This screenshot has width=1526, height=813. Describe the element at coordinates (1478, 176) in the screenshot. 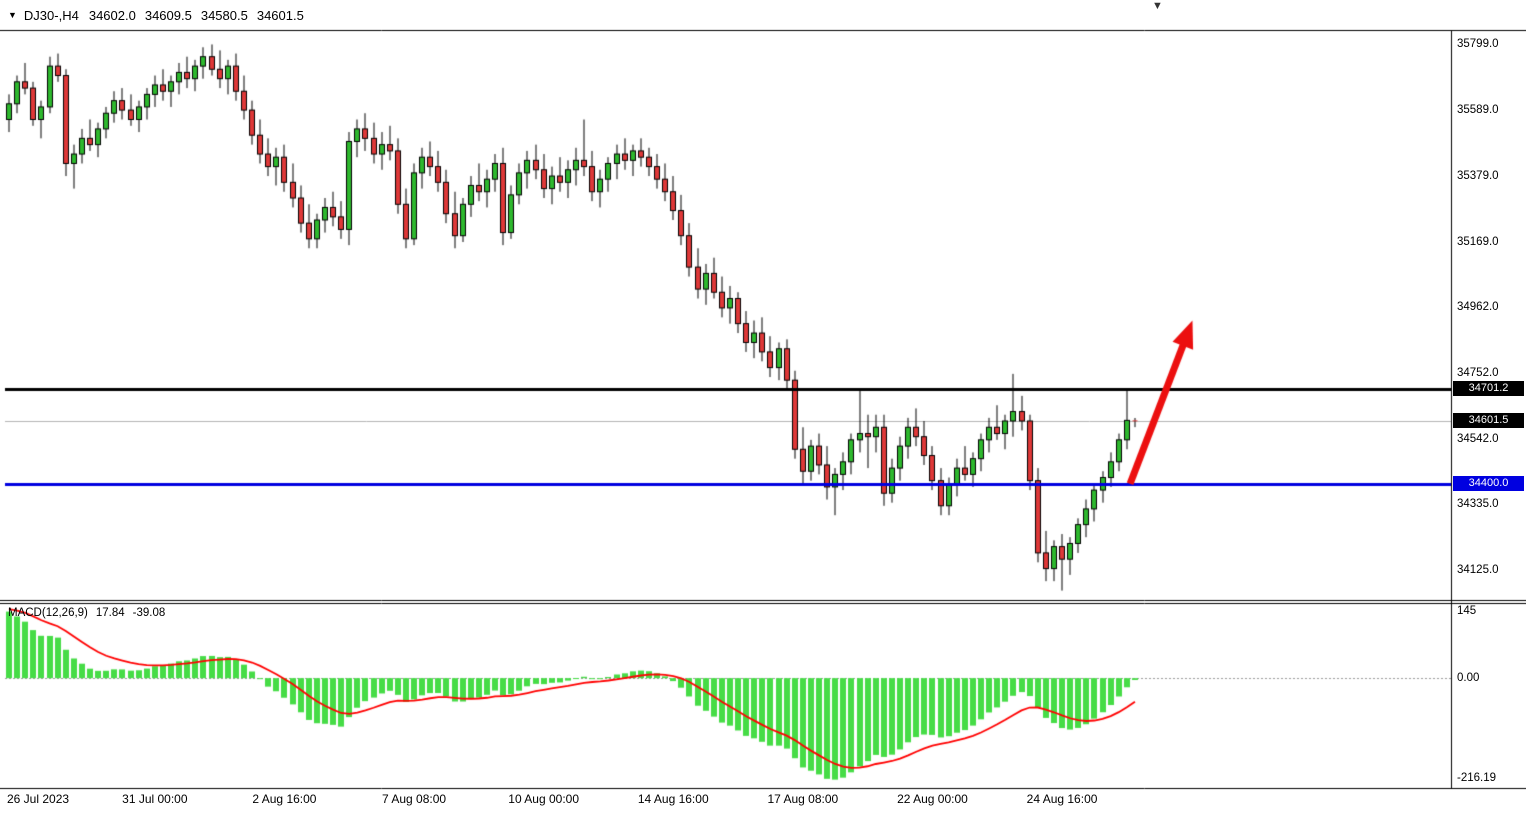

I see `price-axis-label: 35379.0` at that location.